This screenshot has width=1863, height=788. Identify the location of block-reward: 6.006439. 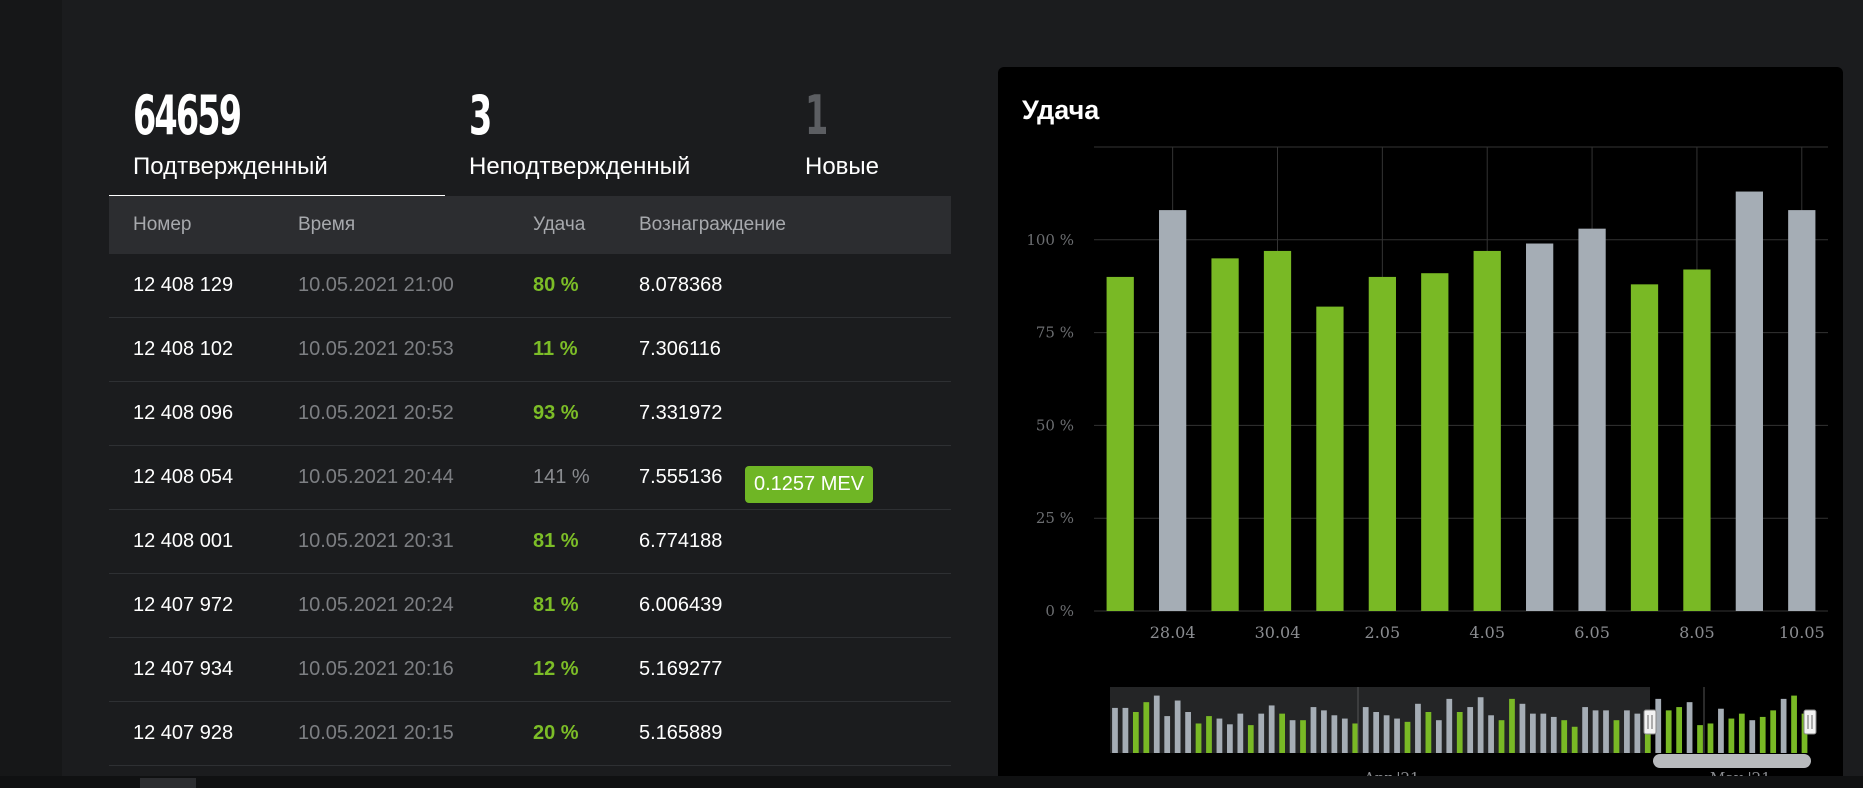
(681, 605).